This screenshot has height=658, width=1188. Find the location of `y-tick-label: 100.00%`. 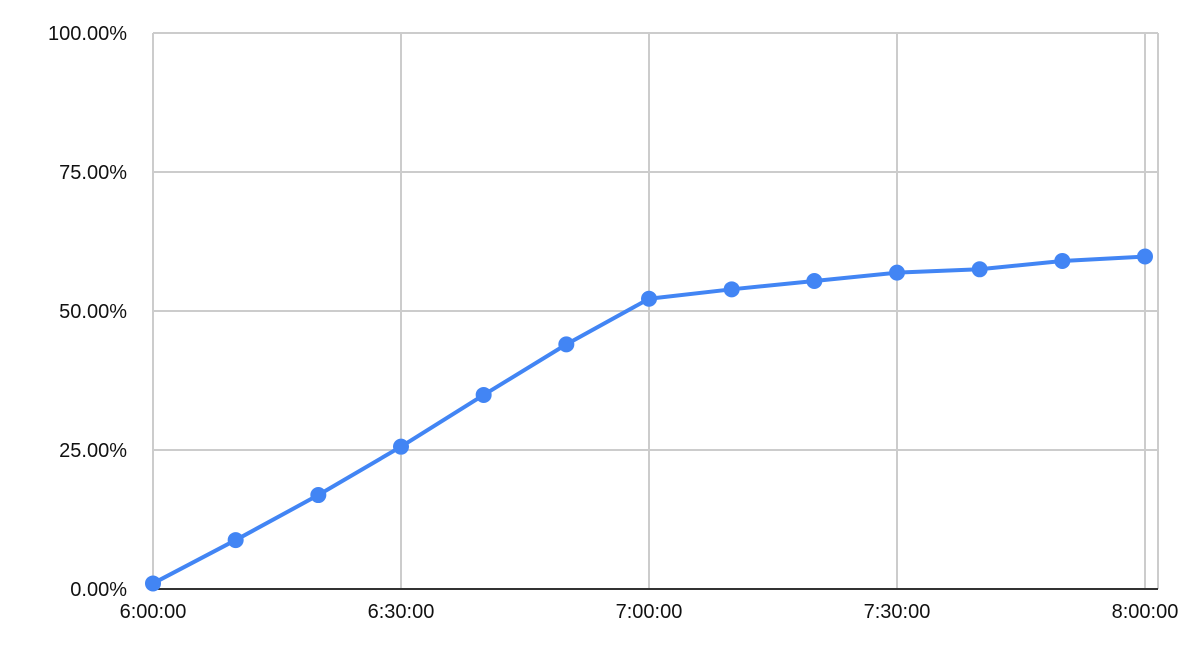

y-tick-label: 100.00% is located at coordinates (87, 34).